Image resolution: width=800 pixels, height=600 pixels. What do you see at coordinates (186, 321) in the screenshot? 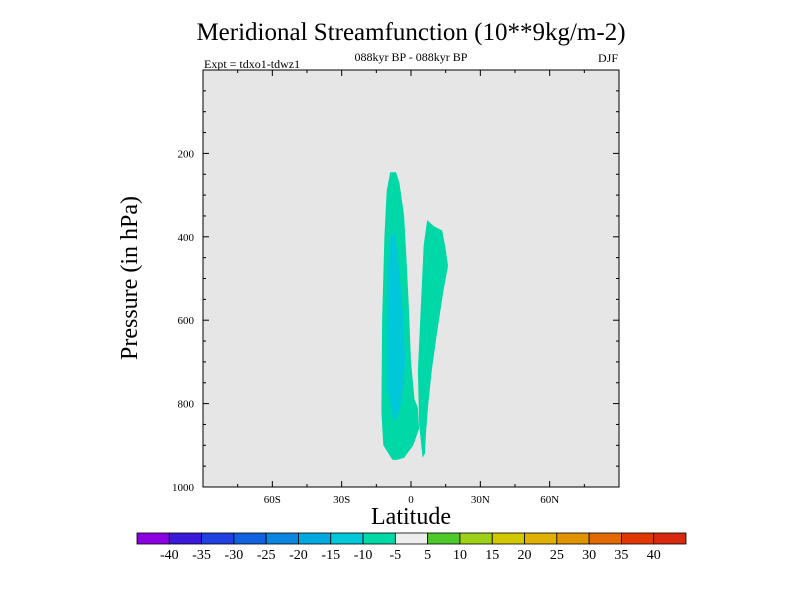
I see `y-tick-label: 600` at bounding box center [186, 321].